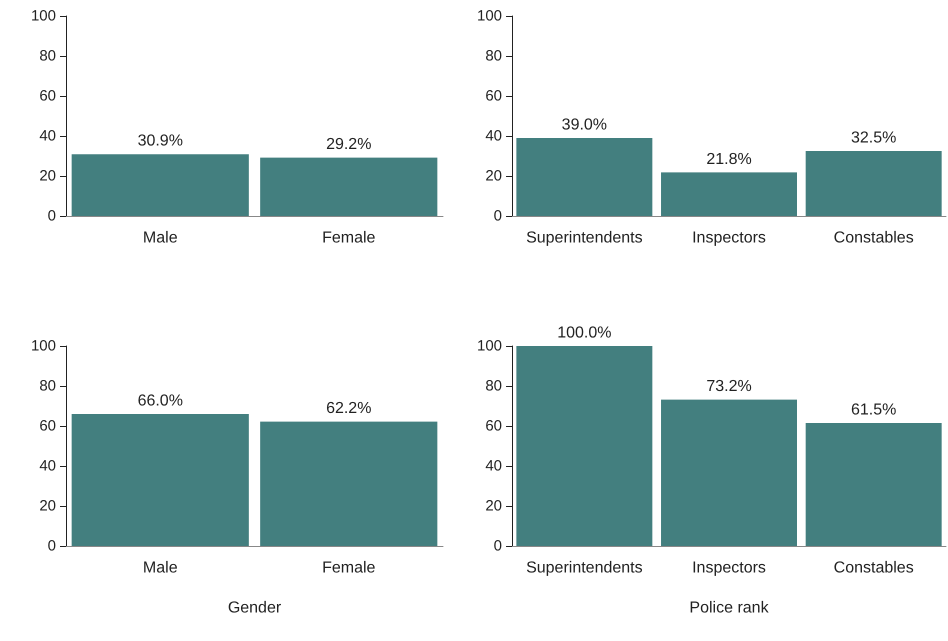  What do you see at coordinates (873, 410) in the screenshot?
I see `data-label: 61.5%` at bounding box center [873, 410].